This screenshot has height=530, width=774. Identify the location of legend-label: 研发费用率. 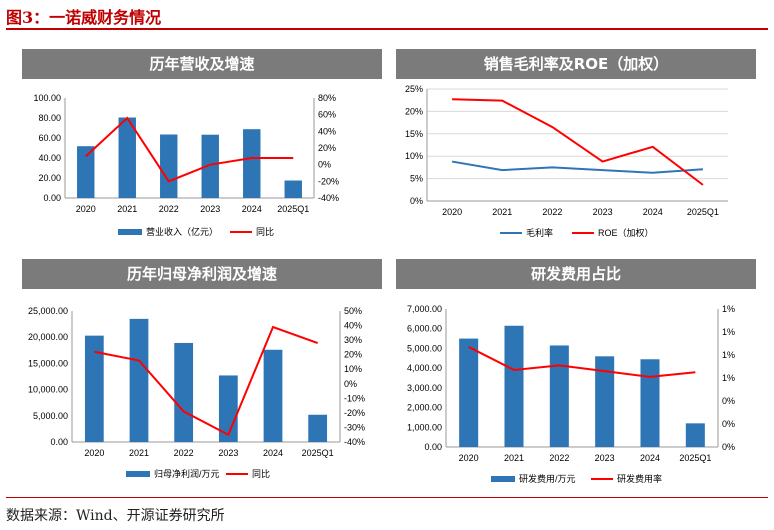
(639, 478).